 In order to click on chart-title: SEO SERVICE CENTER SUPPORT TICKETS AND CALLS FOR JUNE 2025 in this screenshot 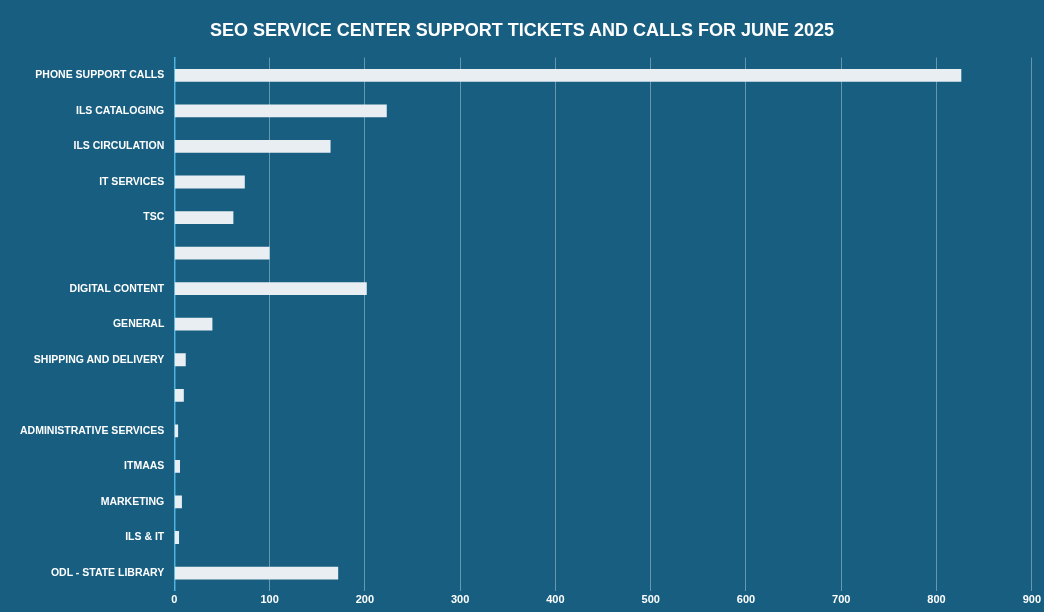, I will do `click(522, 29)`.